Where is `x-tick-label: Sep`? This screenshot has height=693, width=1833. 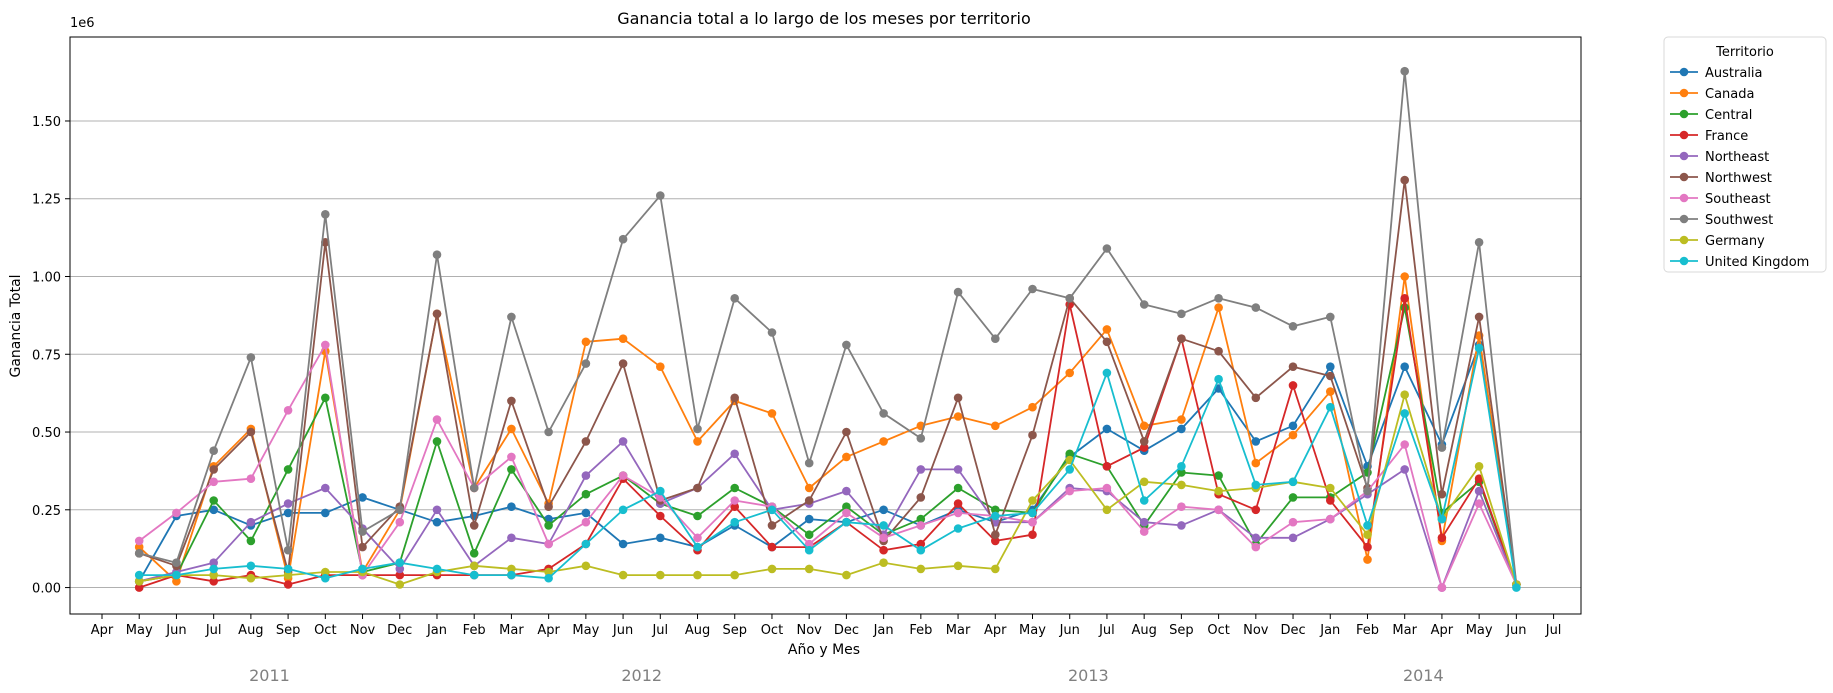 x-tick-label: Sep is located at coordinates (734, 630).